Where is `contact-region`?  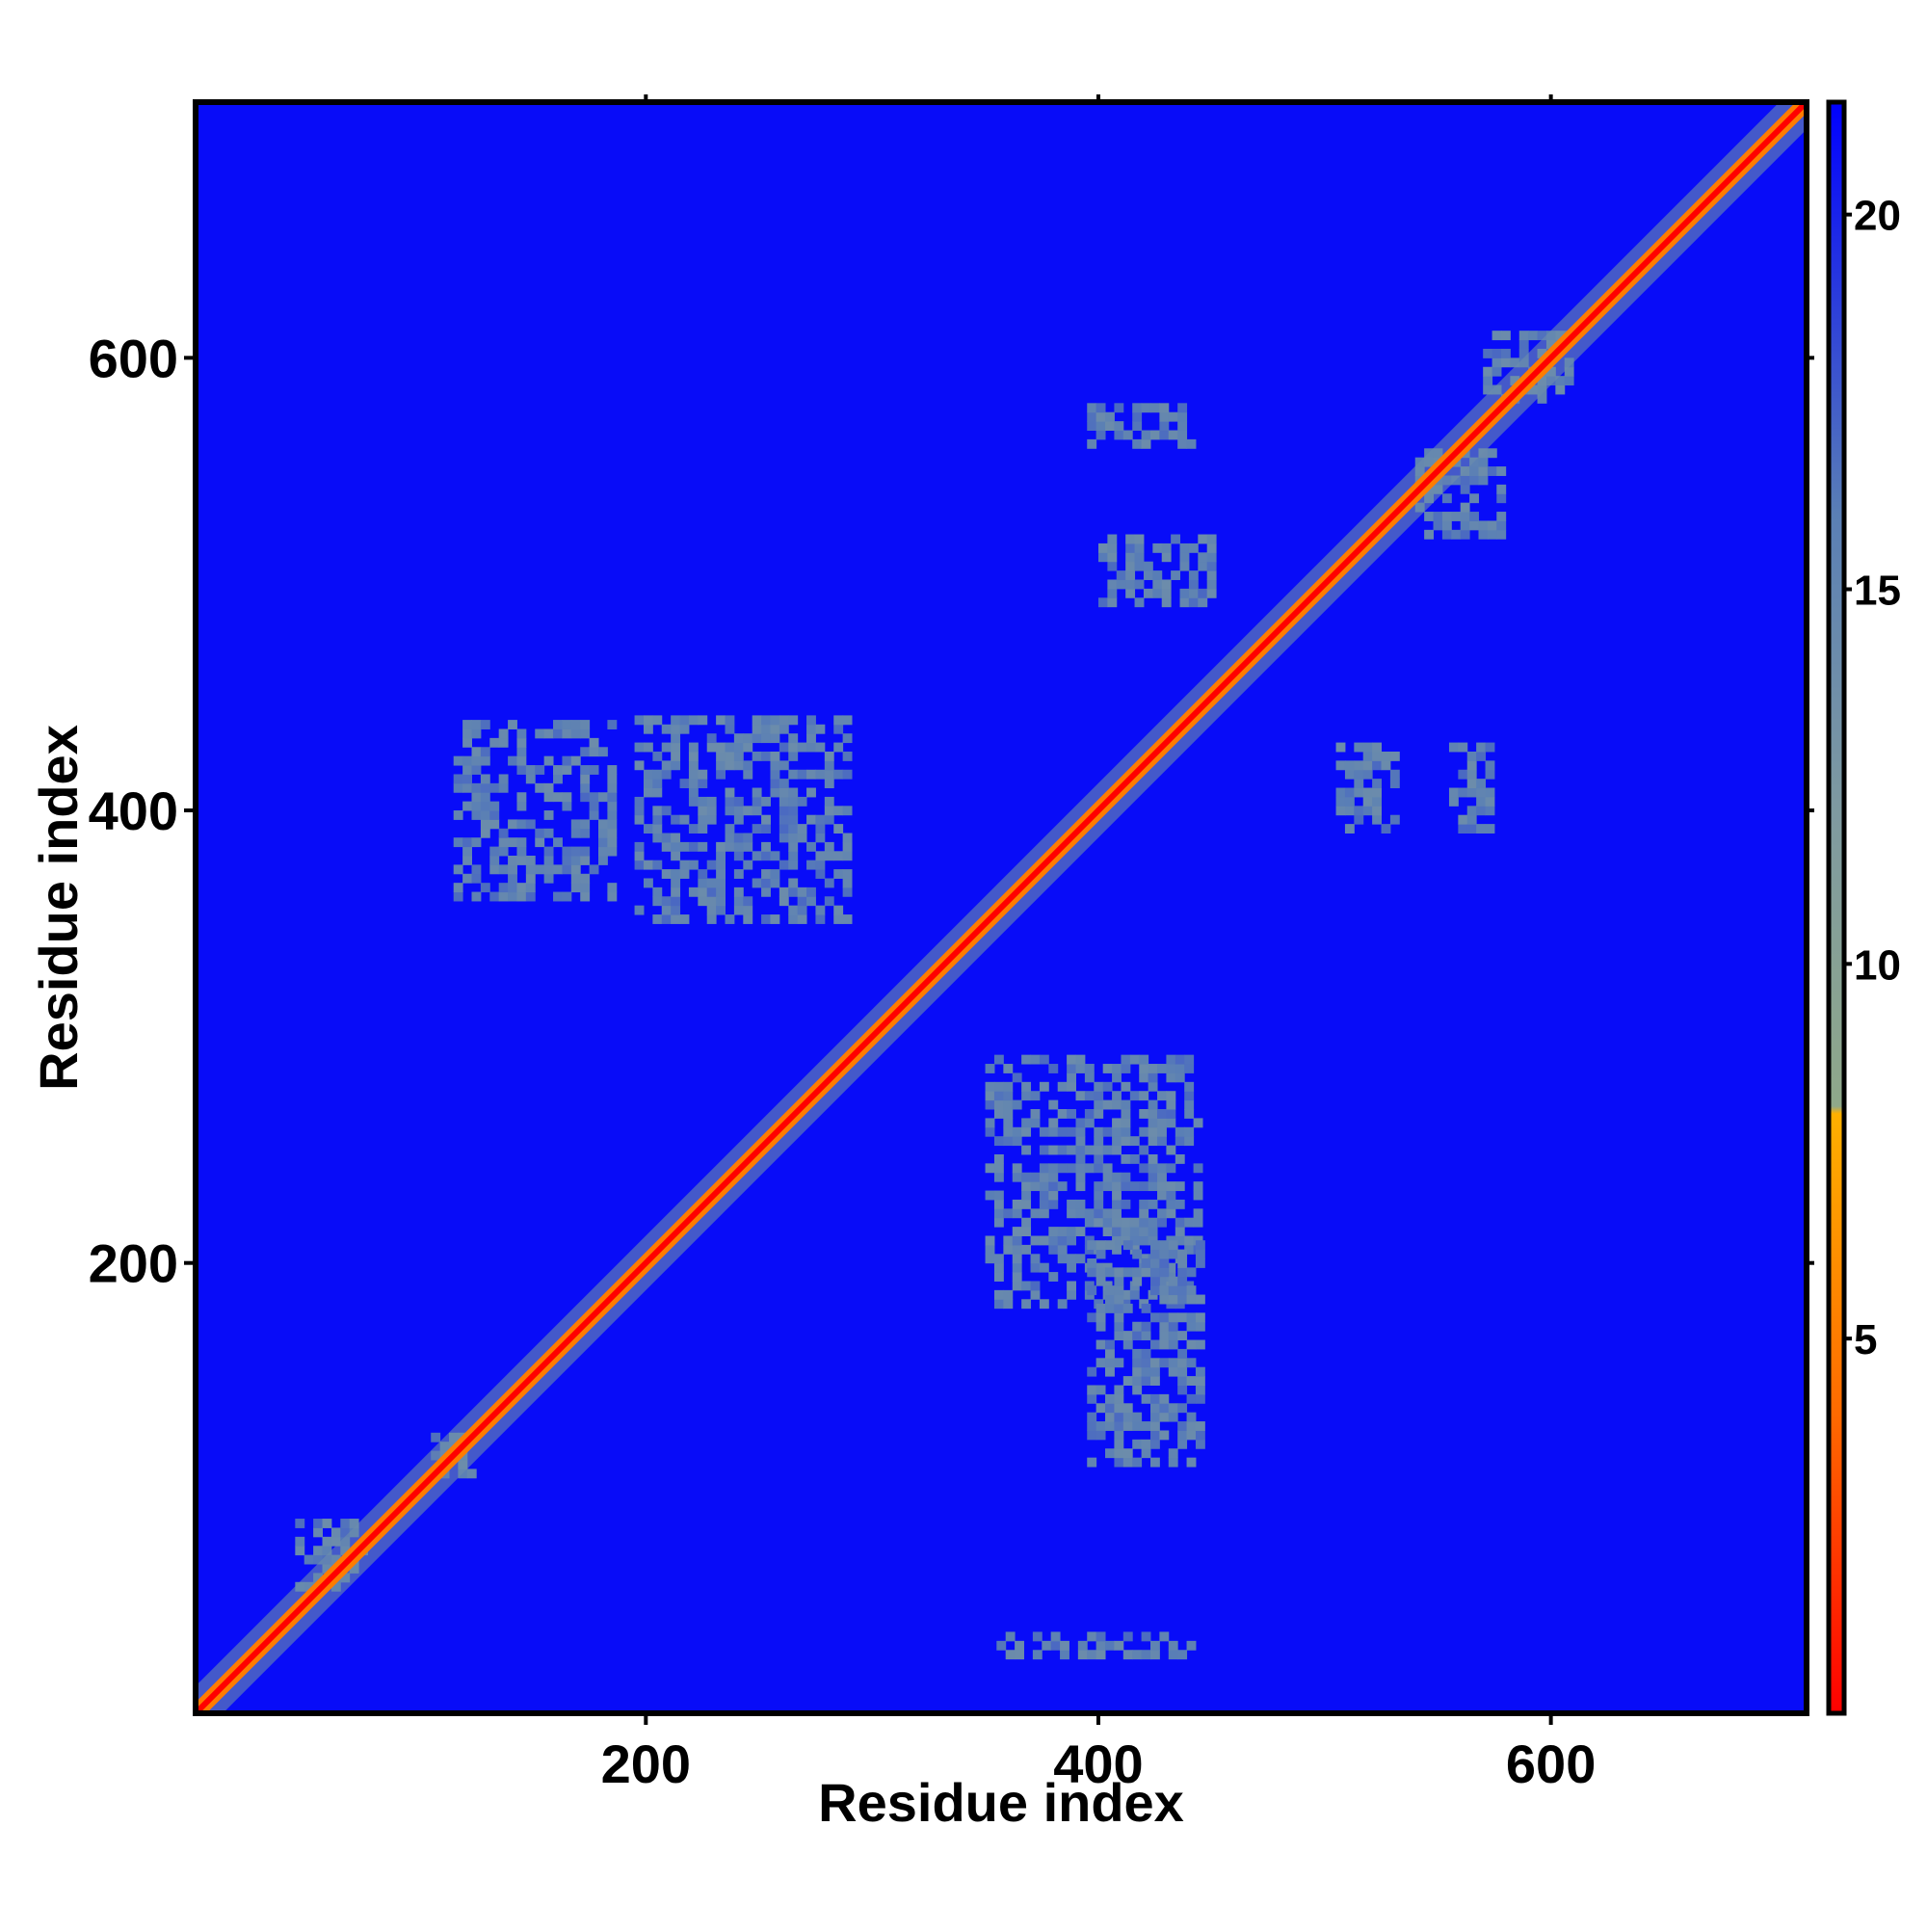 contact-region is located at coordinates (1471, 788).